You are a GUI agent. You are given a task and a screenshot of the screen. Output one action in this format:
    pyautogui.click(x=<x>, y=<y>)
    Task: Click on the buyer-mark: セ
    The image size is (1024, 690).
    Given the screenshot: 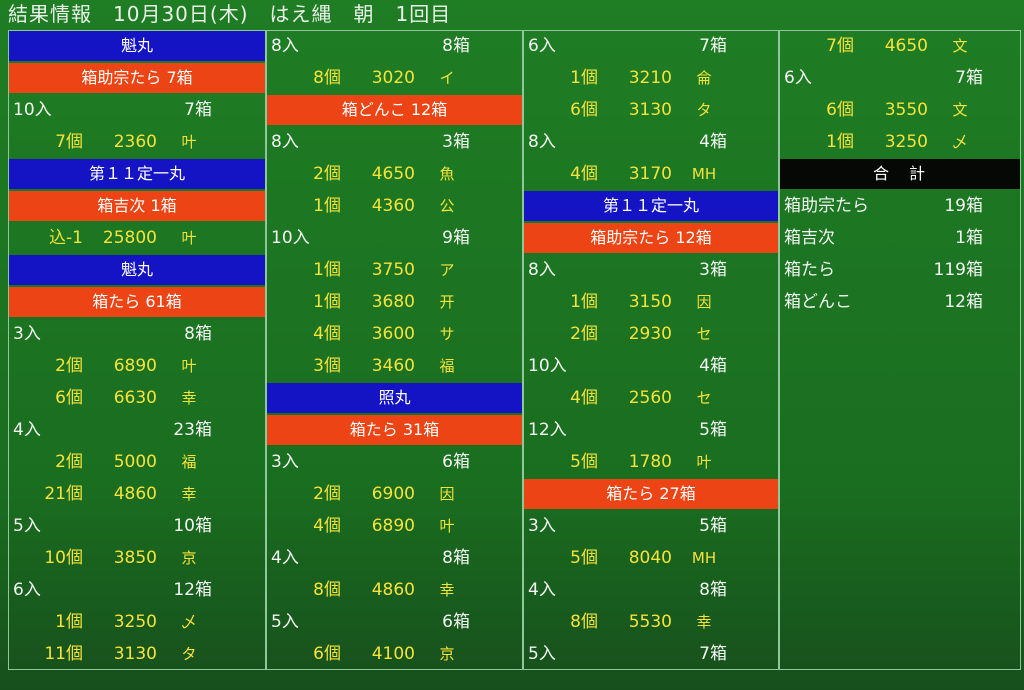 What is the action you would take?
    pyautogui.click(x=704, y=398)
    